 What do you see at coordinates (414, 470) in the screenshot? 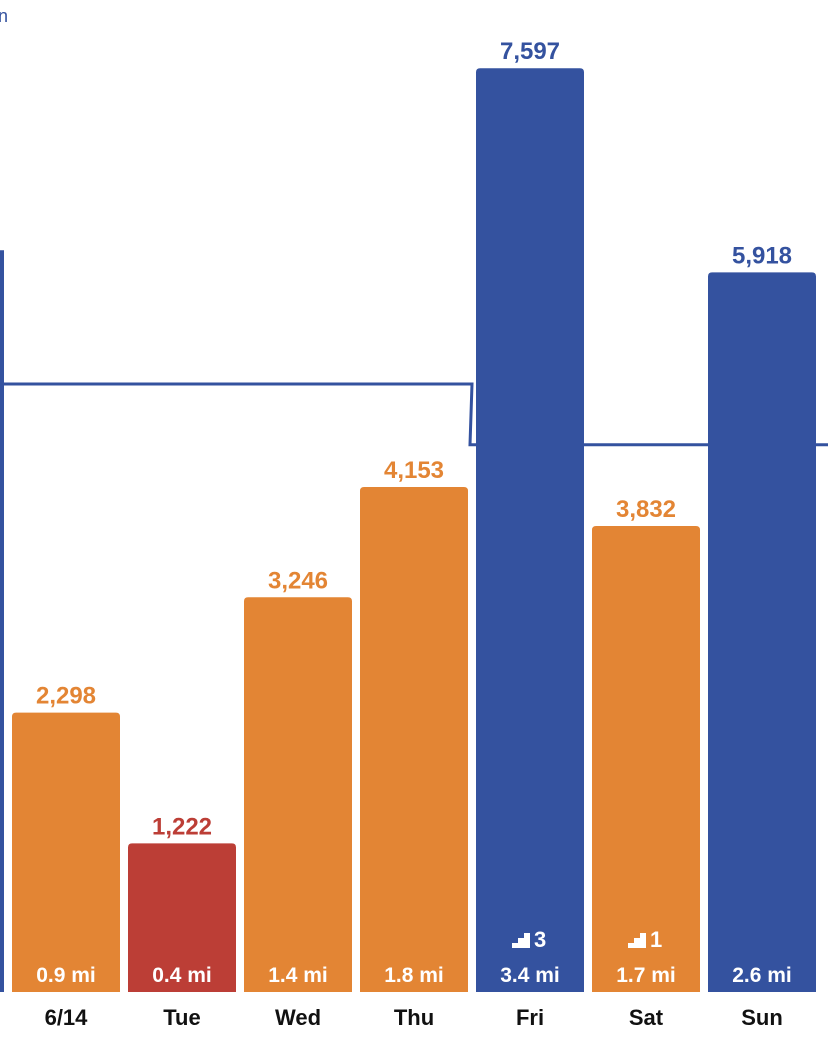
I see `value-label: 4,153` at bounding box center [414, 470].